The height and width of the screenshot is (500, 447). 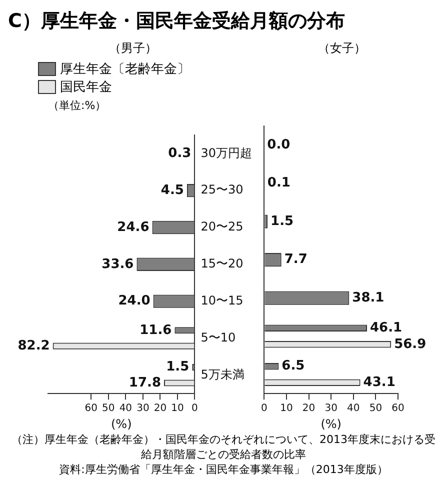 What do you see at coordinates (293, 366) in the screenshot?
I see `data-label: 6.5` at bounding box center [293, 366].